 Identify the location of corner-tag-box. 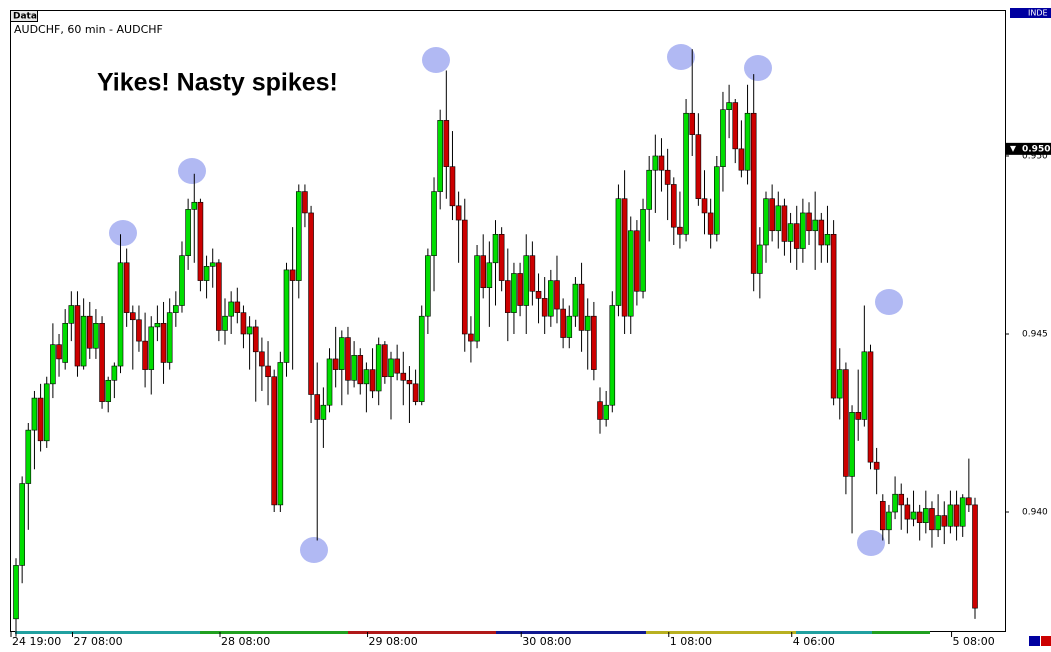
(1030, 13).